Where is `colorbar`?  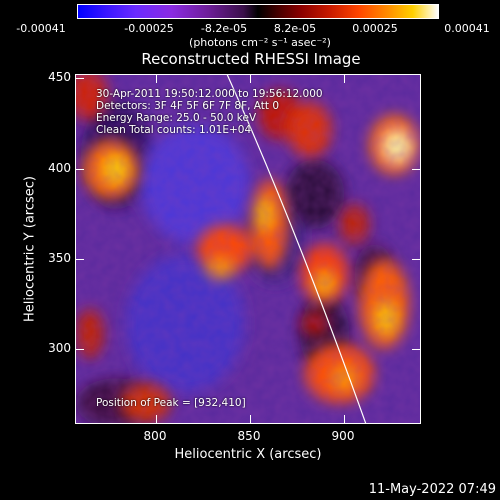 colorbar is located at coordinates (258, 11).